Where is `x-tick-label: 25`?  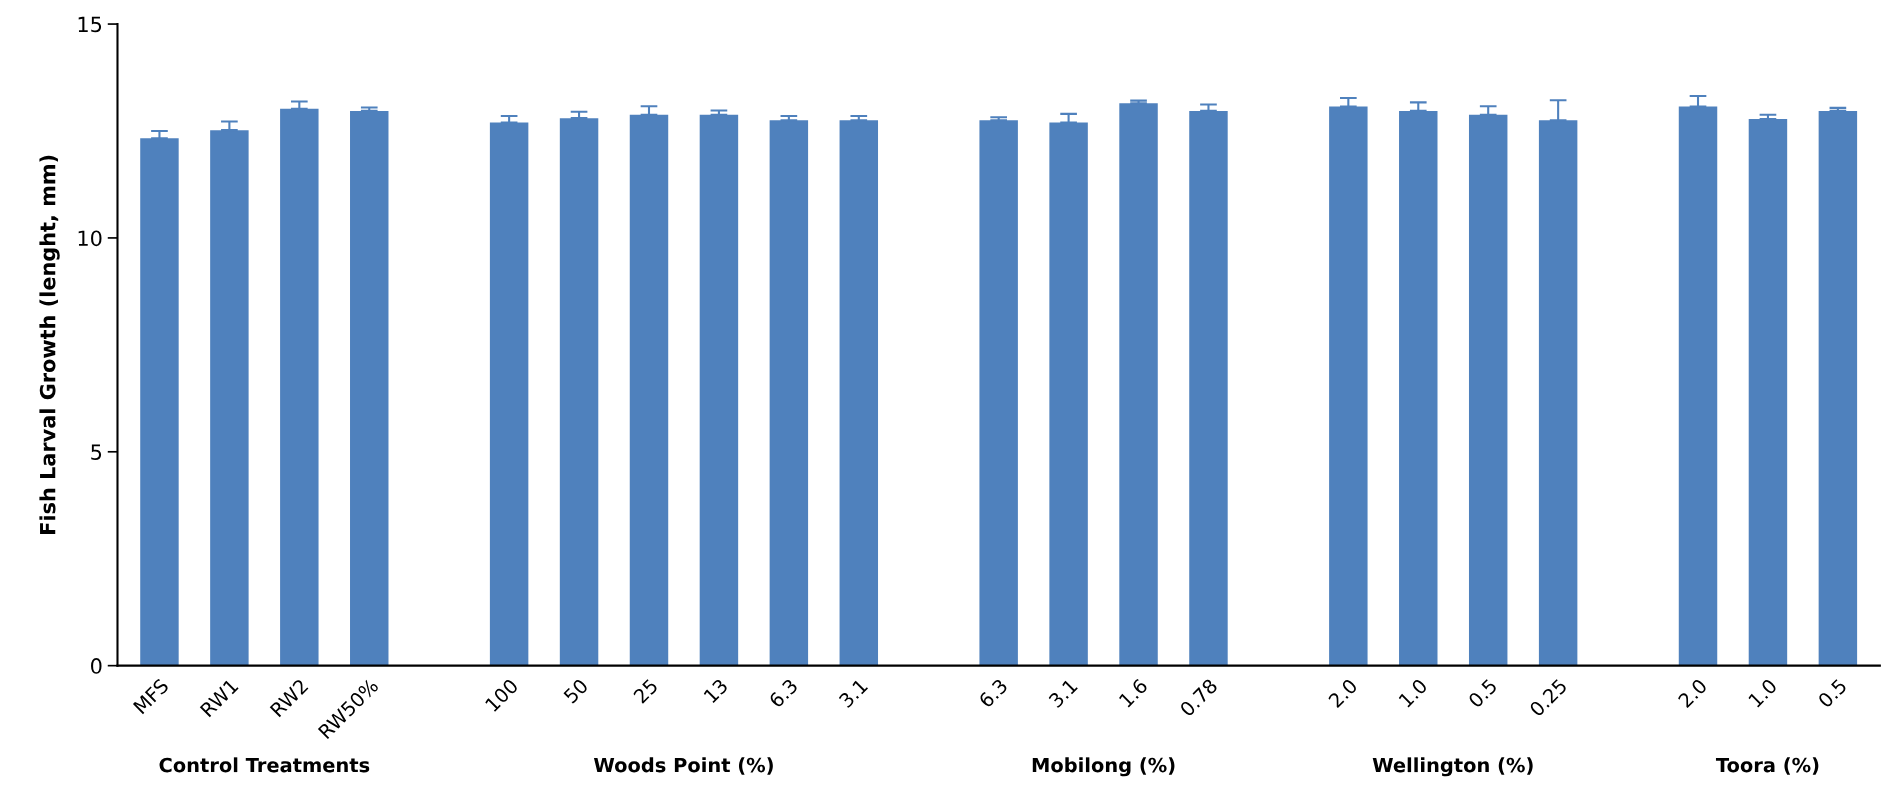 x-tick-label: 25 is located at coordinates (645, 691).